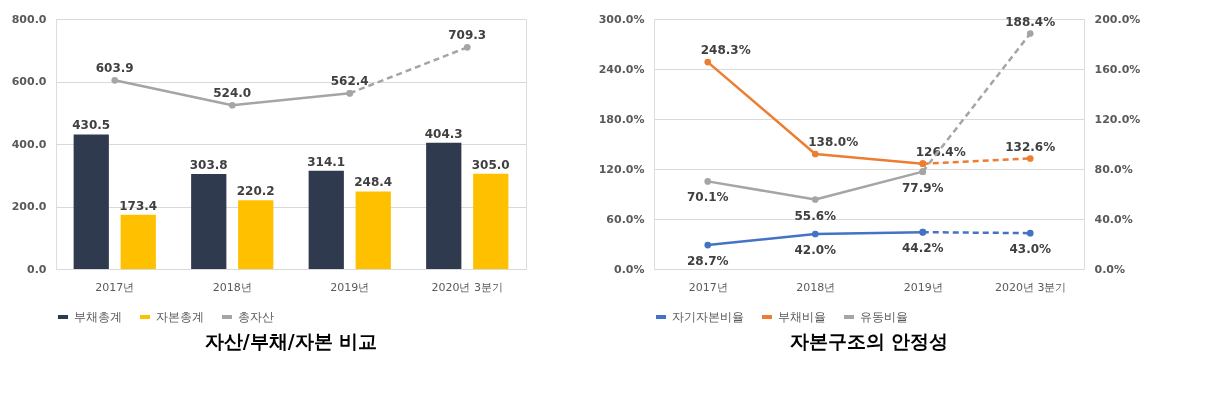  What do you see at coordinates (37, 269) in the screenshot?
I see `y-tick-label: 0.0` at bounding box center [37, 269].